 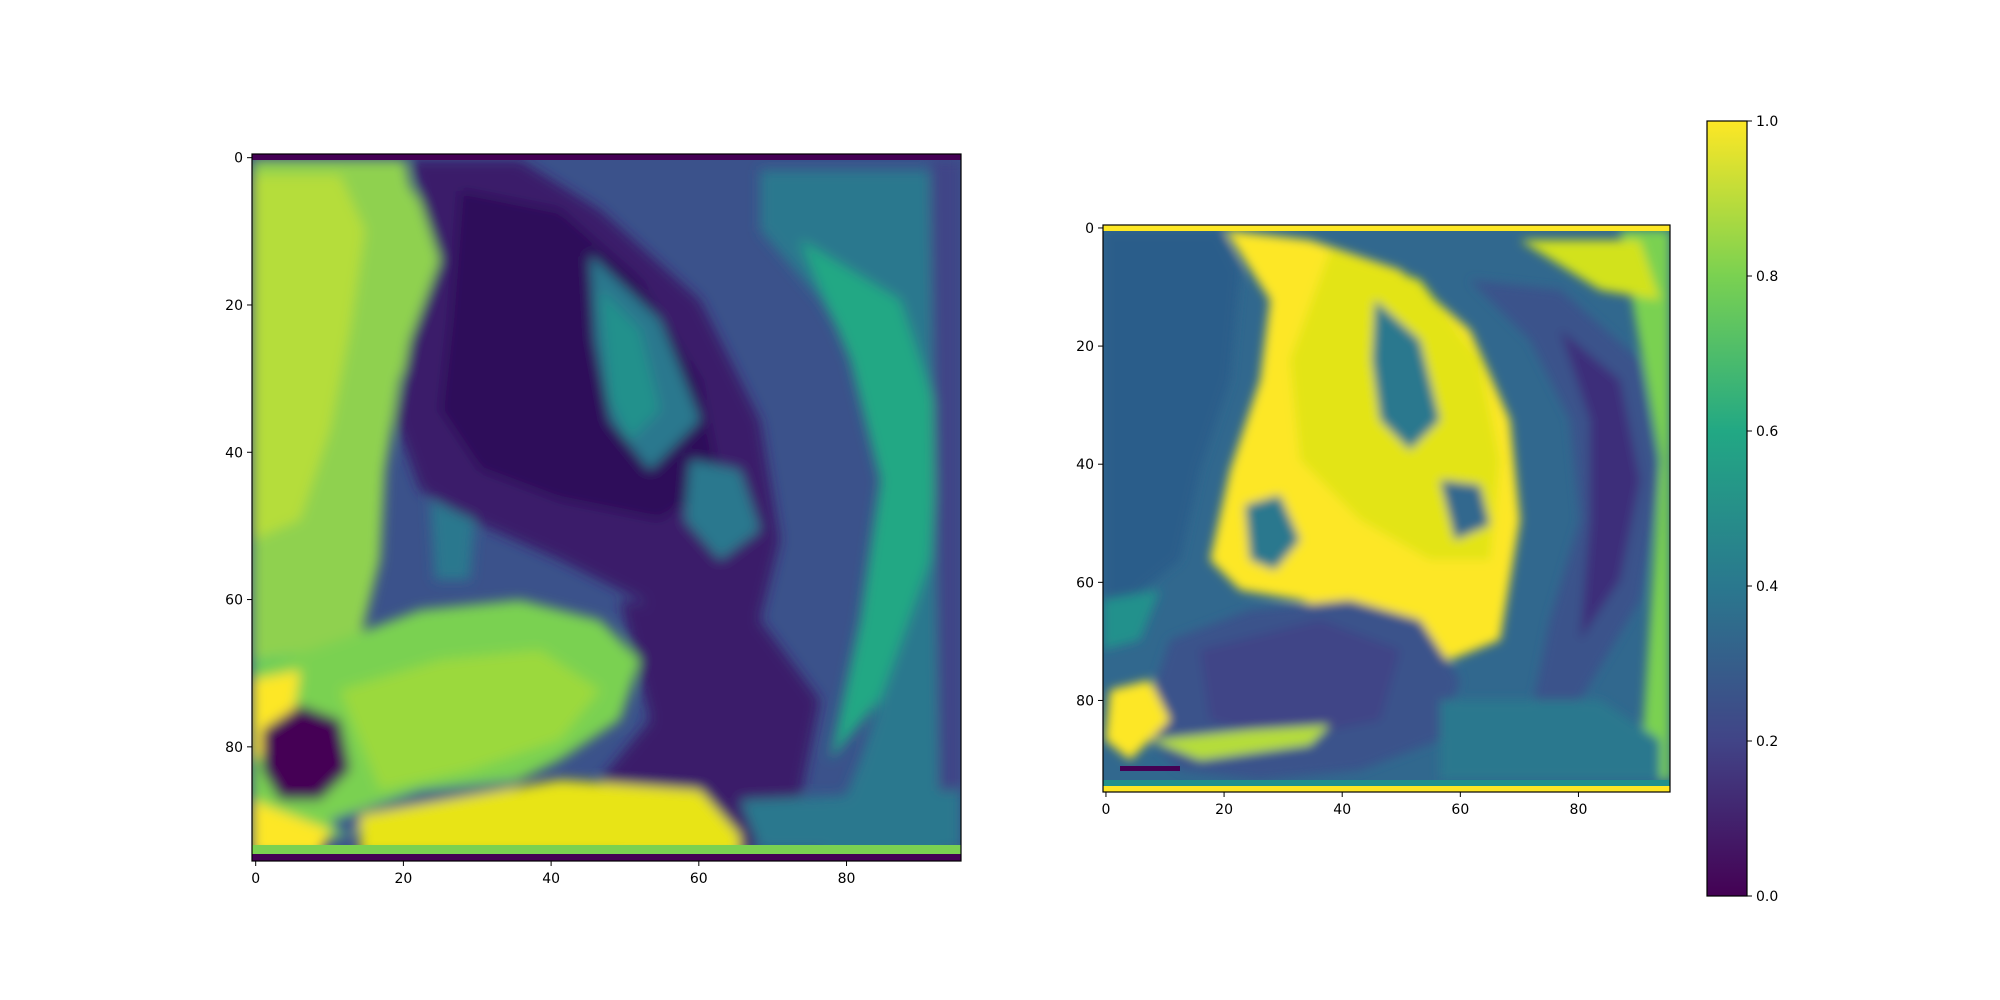 I want to click on heatmap-right-y-tick-label: 60, so click(x=1085, y=583).